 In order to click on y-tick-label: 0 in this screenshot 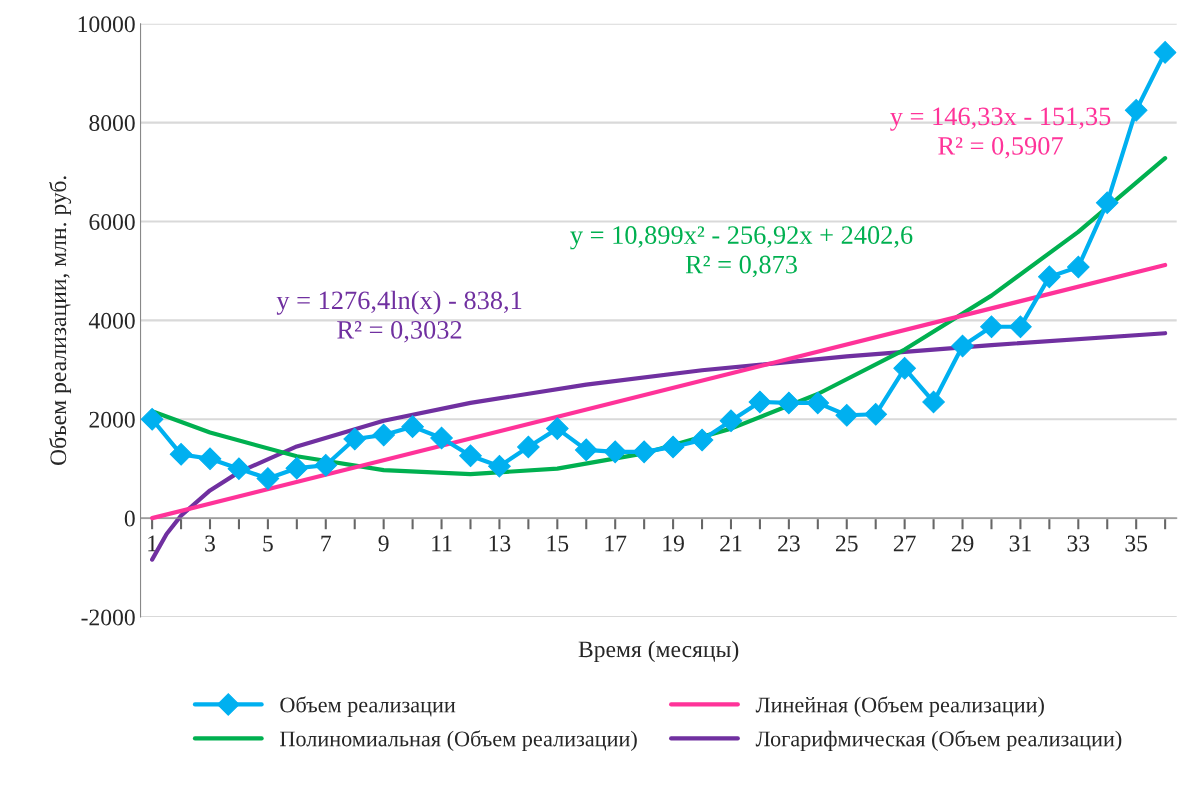, I will do `click(129, 518)`.